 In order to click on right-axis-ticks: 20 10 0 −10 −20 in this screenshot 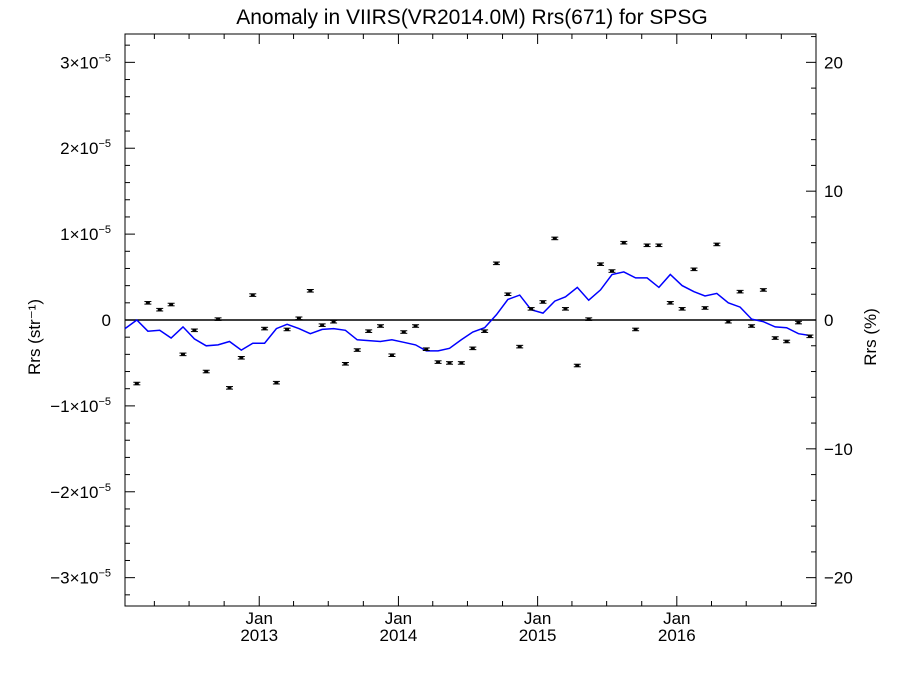, I will do `click(829, 320)`.